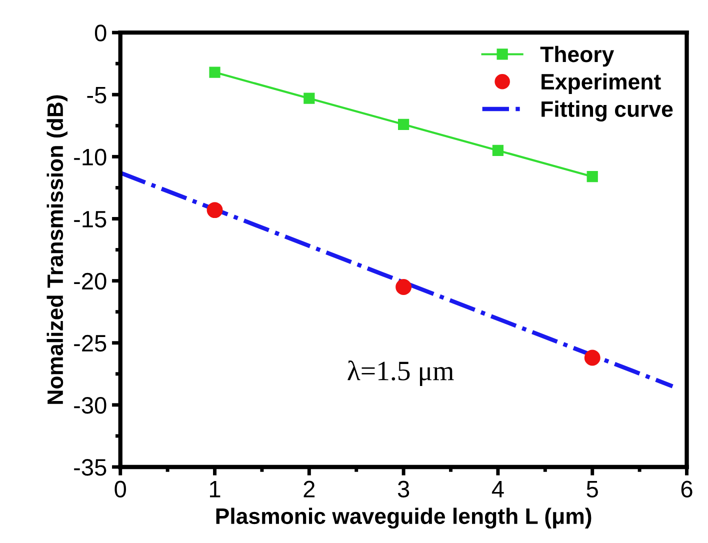 Image resolution: width=708 pixels, height=543 pixels. I want to click on legend-label: Theory, so click(577, 56).